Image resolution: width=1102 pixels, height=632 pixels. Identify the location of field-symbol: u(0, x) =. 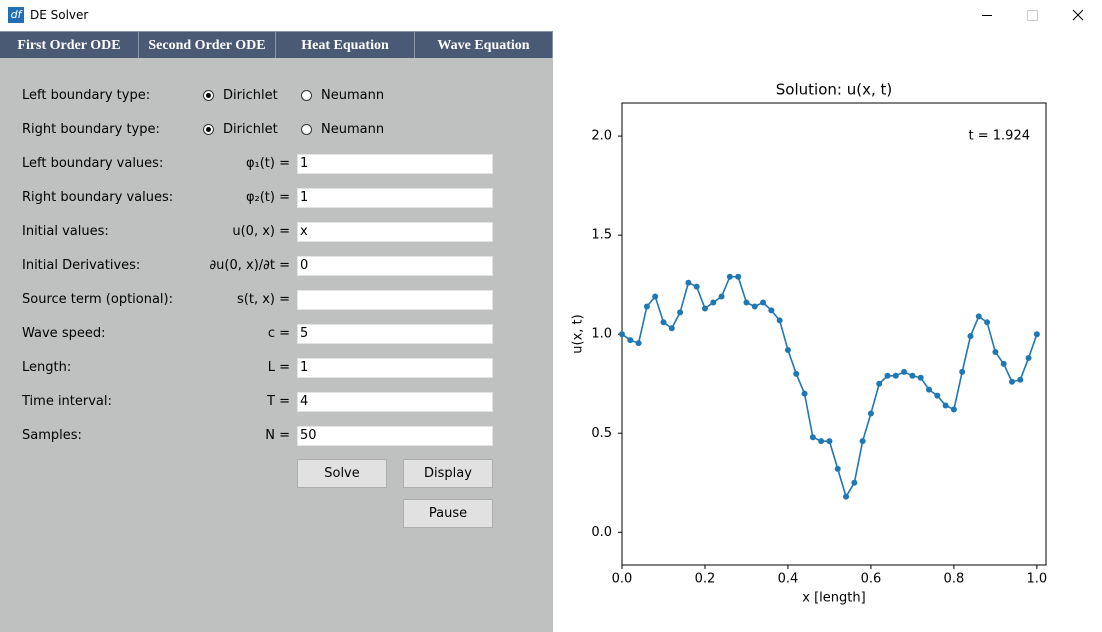
(261, 231).